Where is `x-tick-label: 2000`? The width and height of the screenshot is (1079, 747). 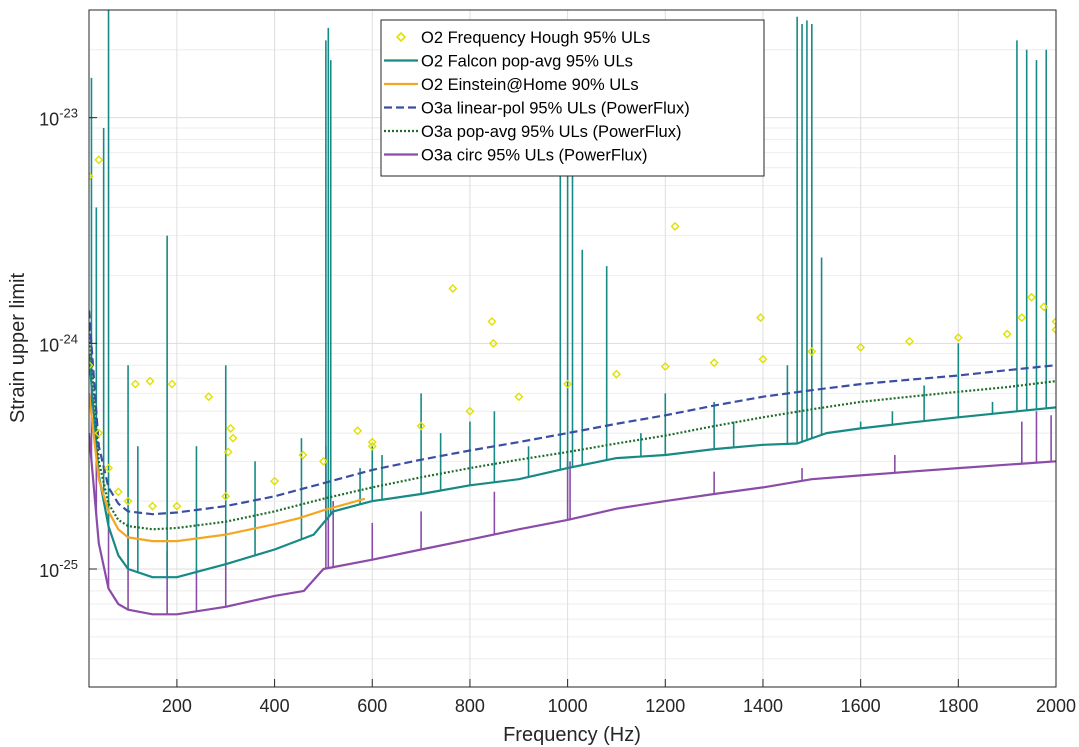 x-tick-label: 2000 is located at coordinates (1056, 706).